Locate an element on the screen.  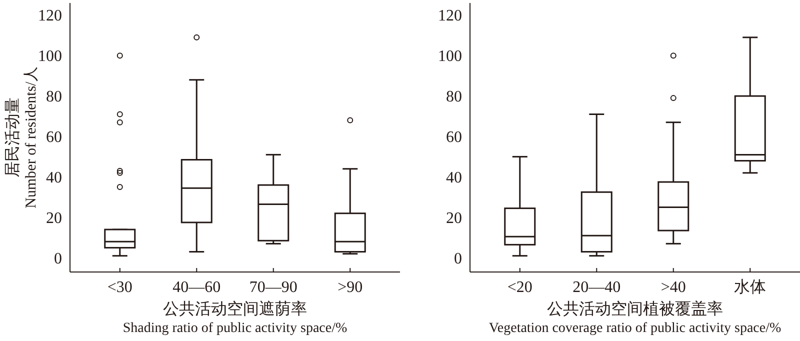
x-tick-label: >40 is located at coordinates (673, 287).